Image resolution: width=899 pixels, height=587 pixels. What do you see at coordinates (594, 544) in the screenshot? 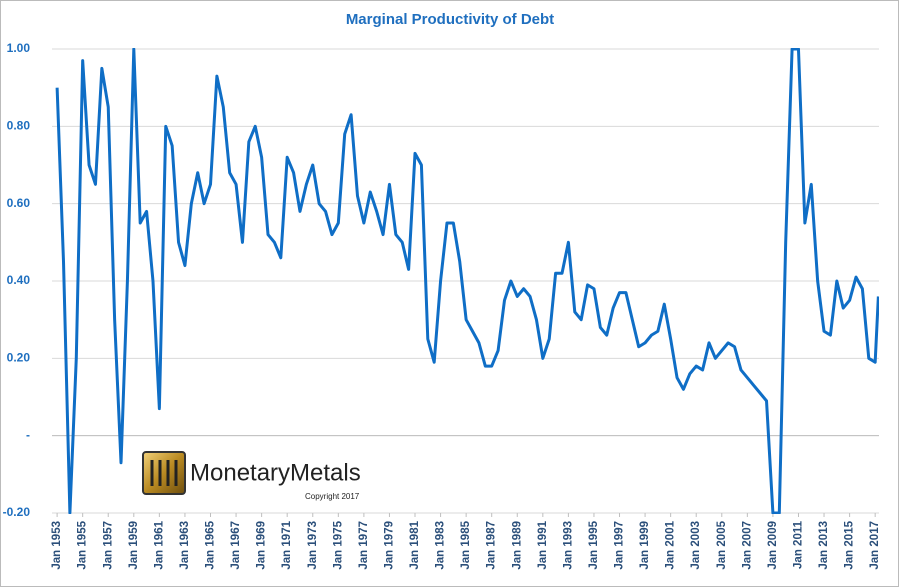
I see `x-tick-label: Jan 1995` at bounding box center [594, 544].